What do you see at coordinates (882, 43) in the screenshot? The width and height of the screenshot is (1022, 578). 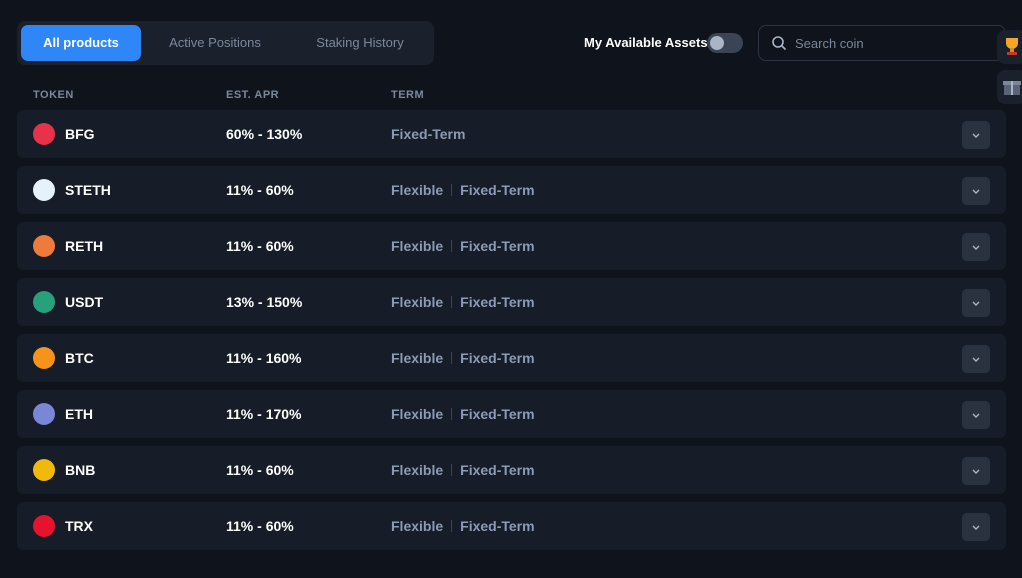 I see `search-box: Search coin` at bounding box center [882, 43].